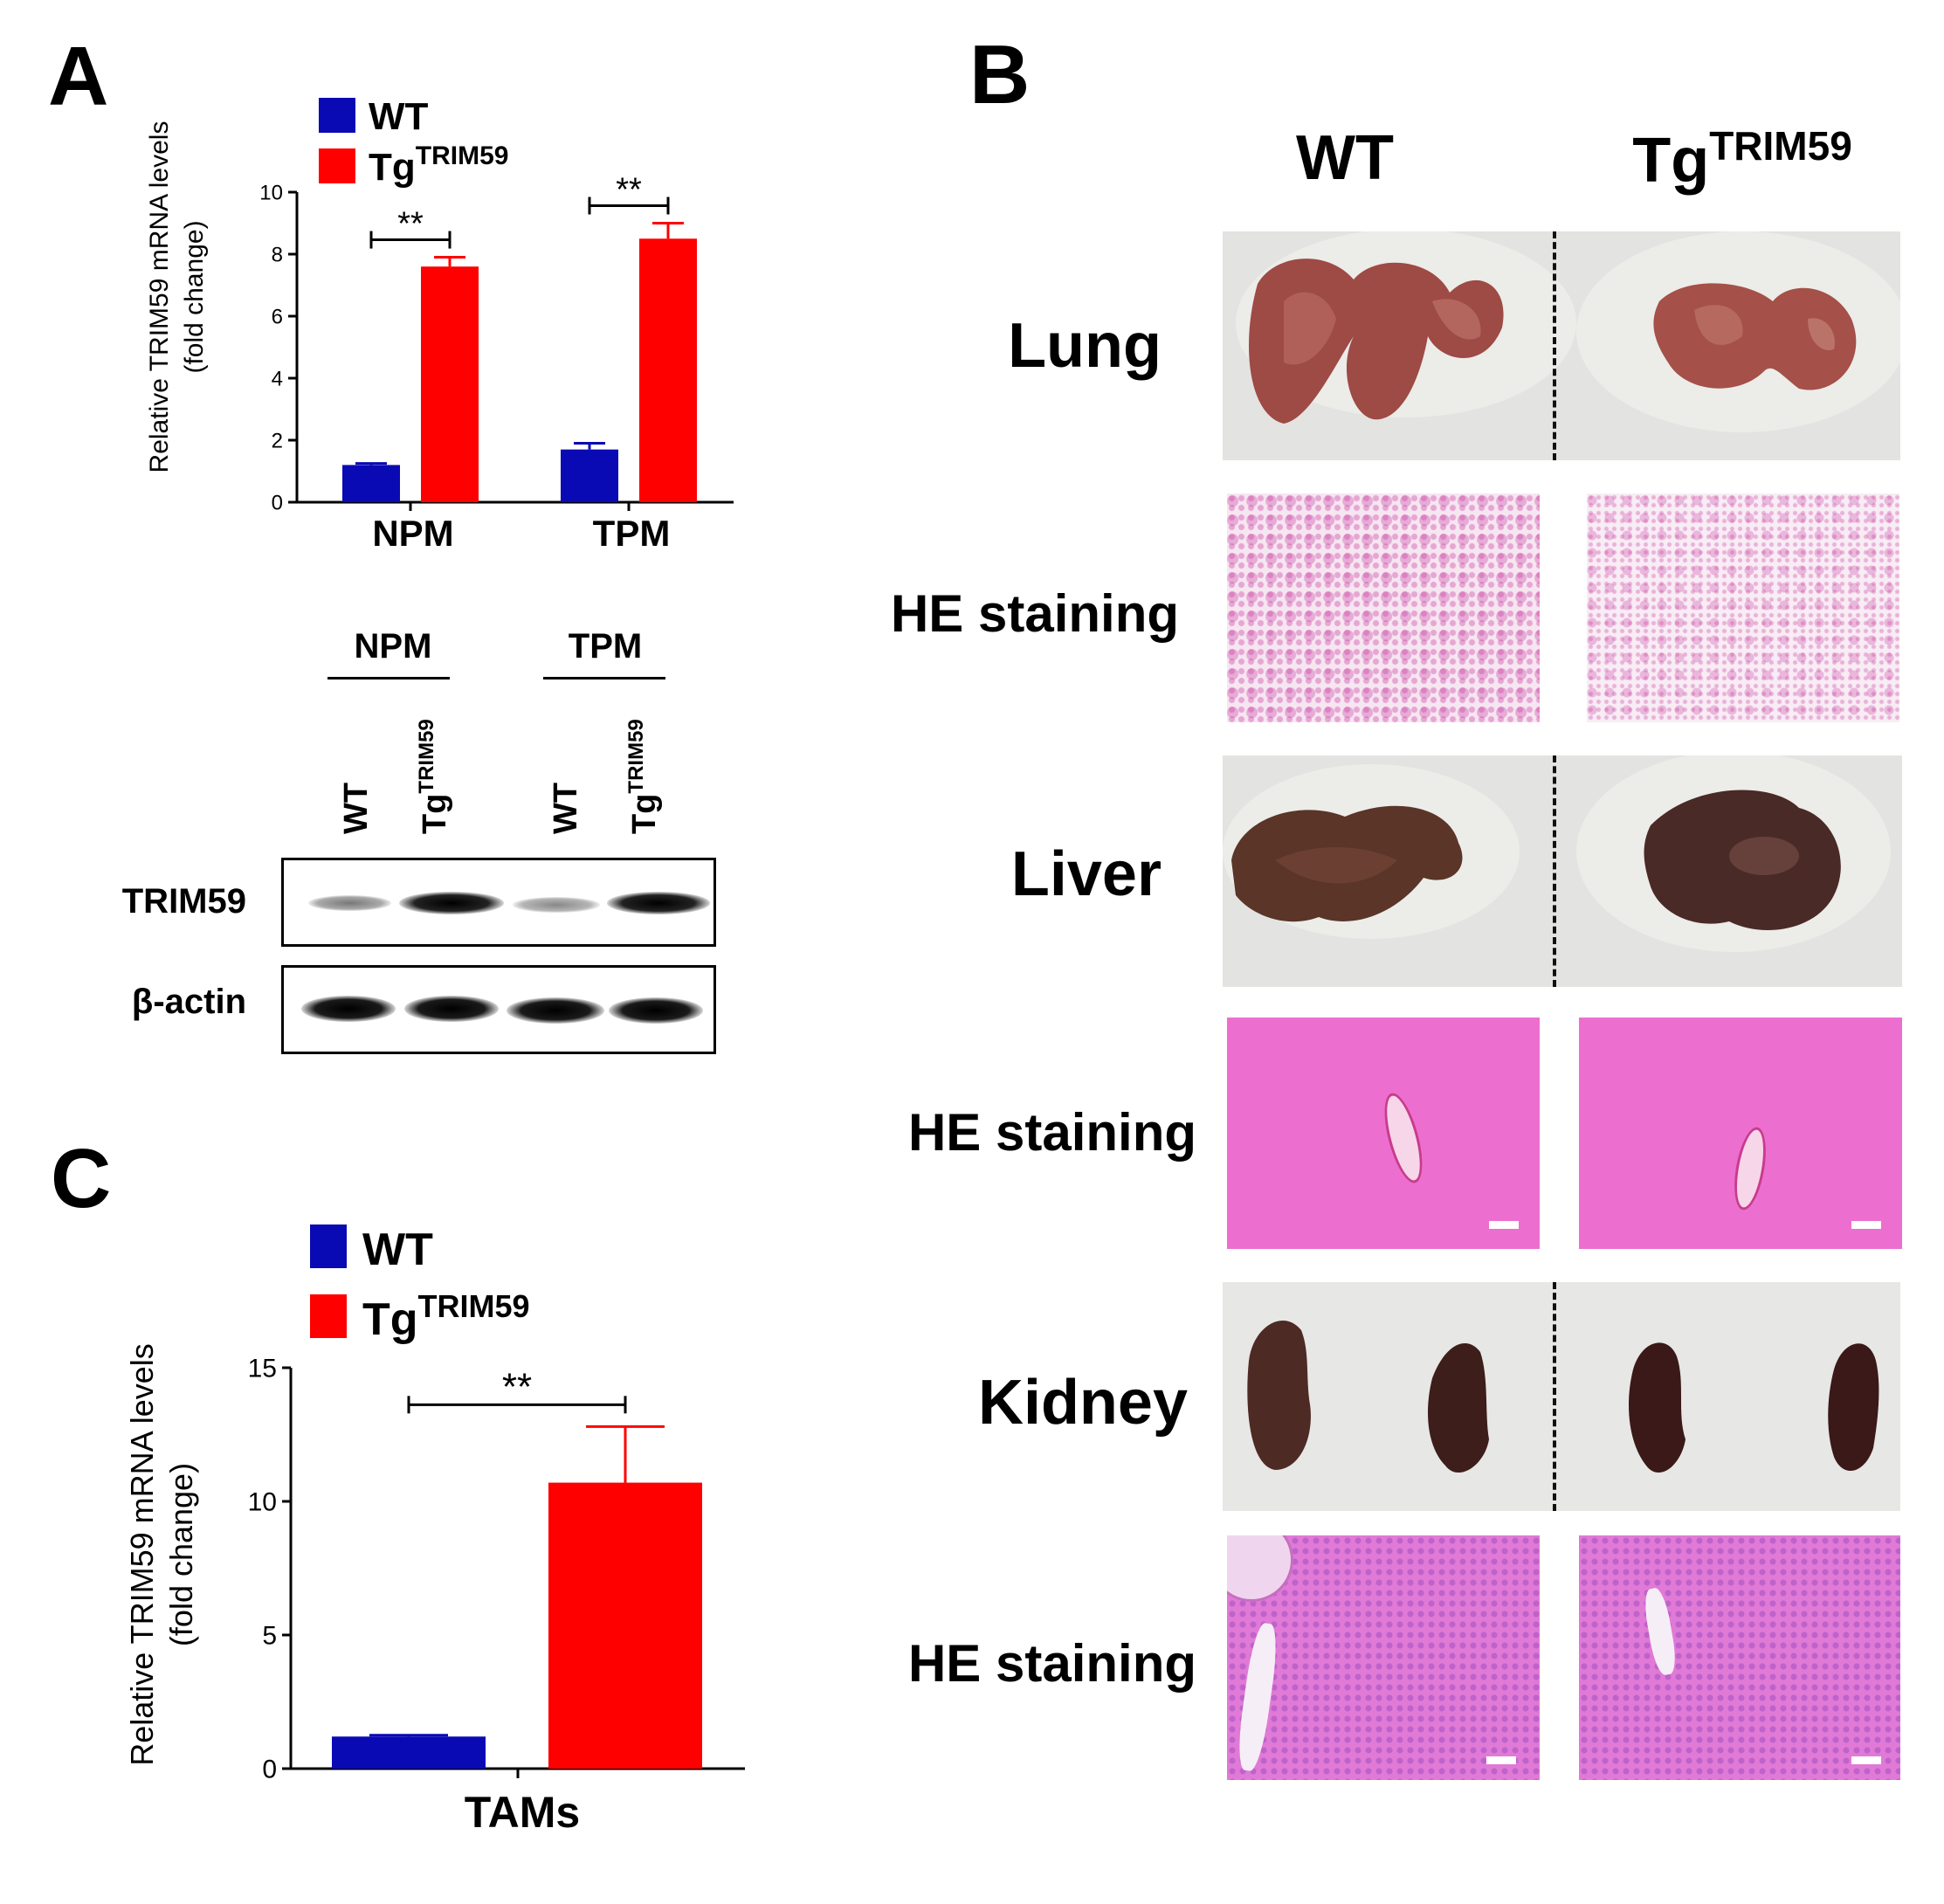  What do you see at coordinates (262, 1502) in the screenshot?
I see `y-tick-label-c-2: 10` at bounding box center [262, 1502].